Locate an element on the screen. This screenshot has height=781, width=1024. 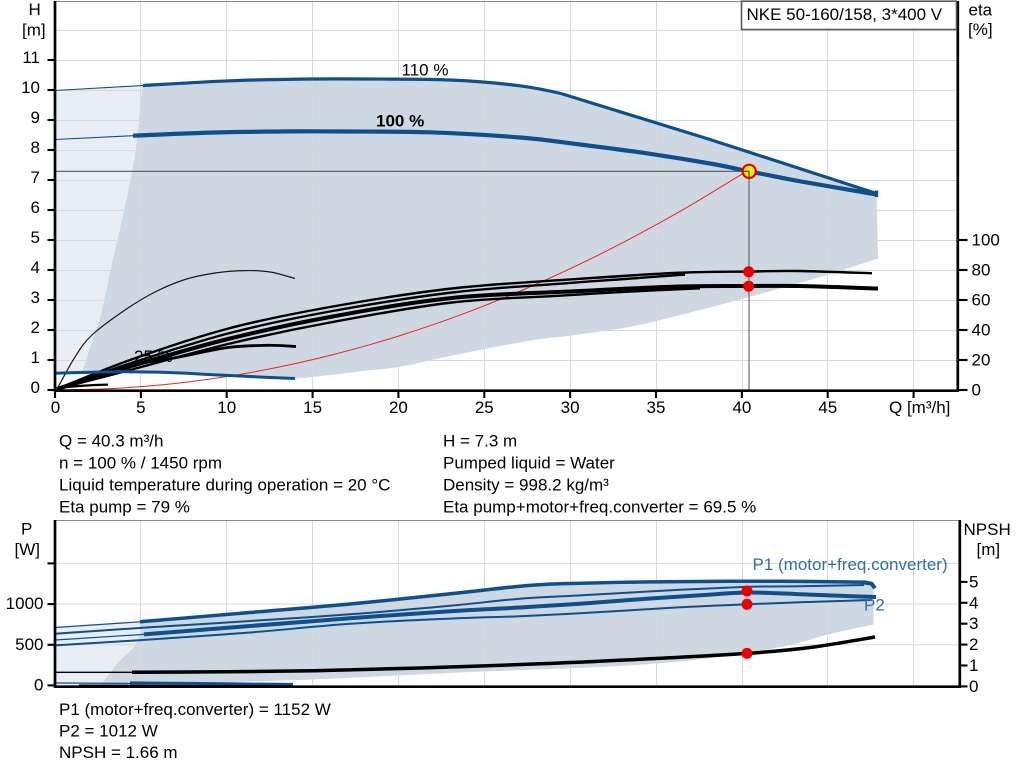
svg-text: 35 is located at coordinates (656, 407).